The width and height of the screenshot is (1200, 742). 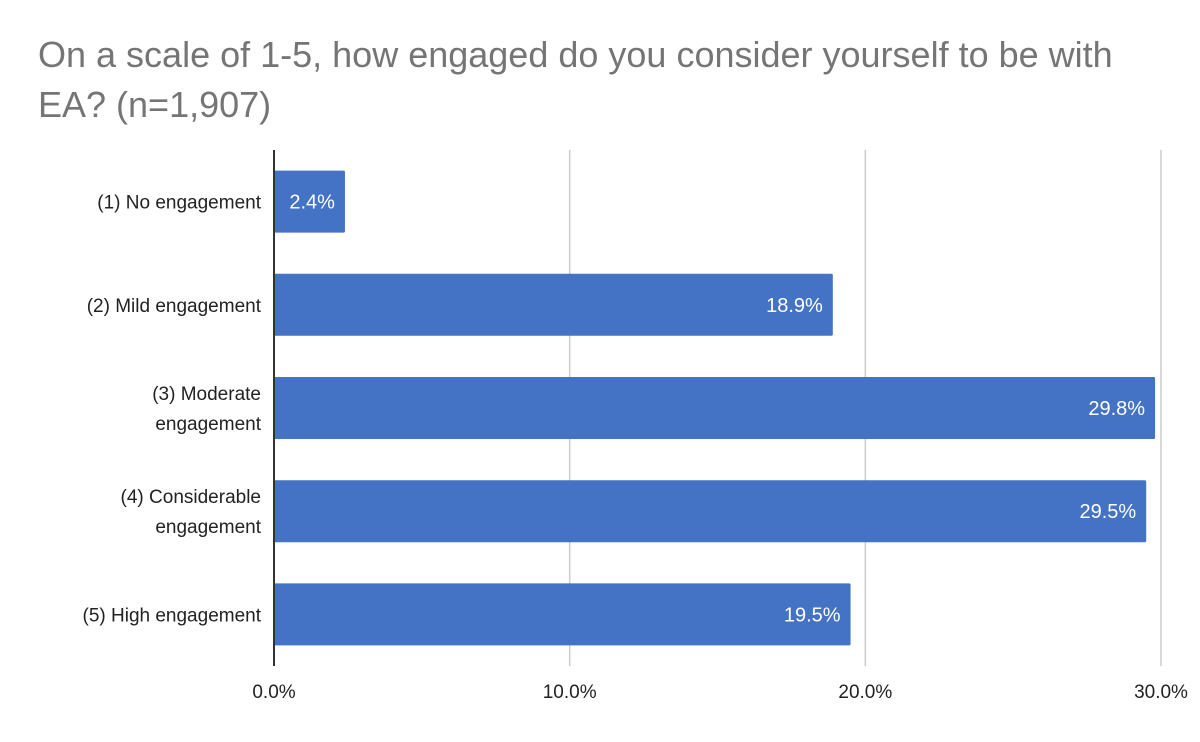 I want to click on category-label: (2) Mild engagement, so click(x=174, y=306).